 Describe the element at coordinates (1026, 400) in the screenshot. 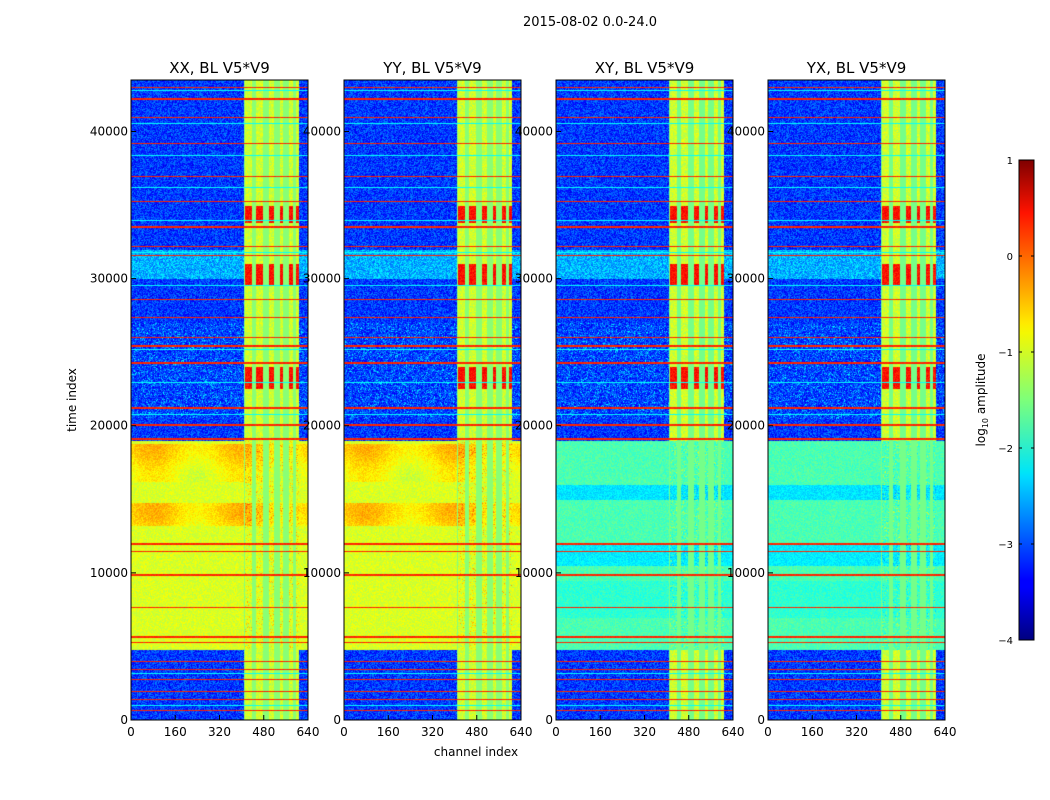

I see `colorbar-gradient` at that location.